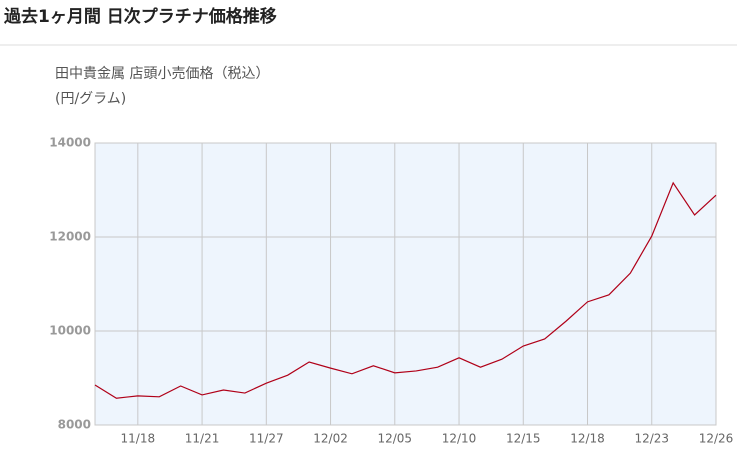 The image size is (737, 449). What do you see at coordinates (70, 237) in the screenshot?
I see `y-tick-label: 12000` at bounding box center [70, 237].